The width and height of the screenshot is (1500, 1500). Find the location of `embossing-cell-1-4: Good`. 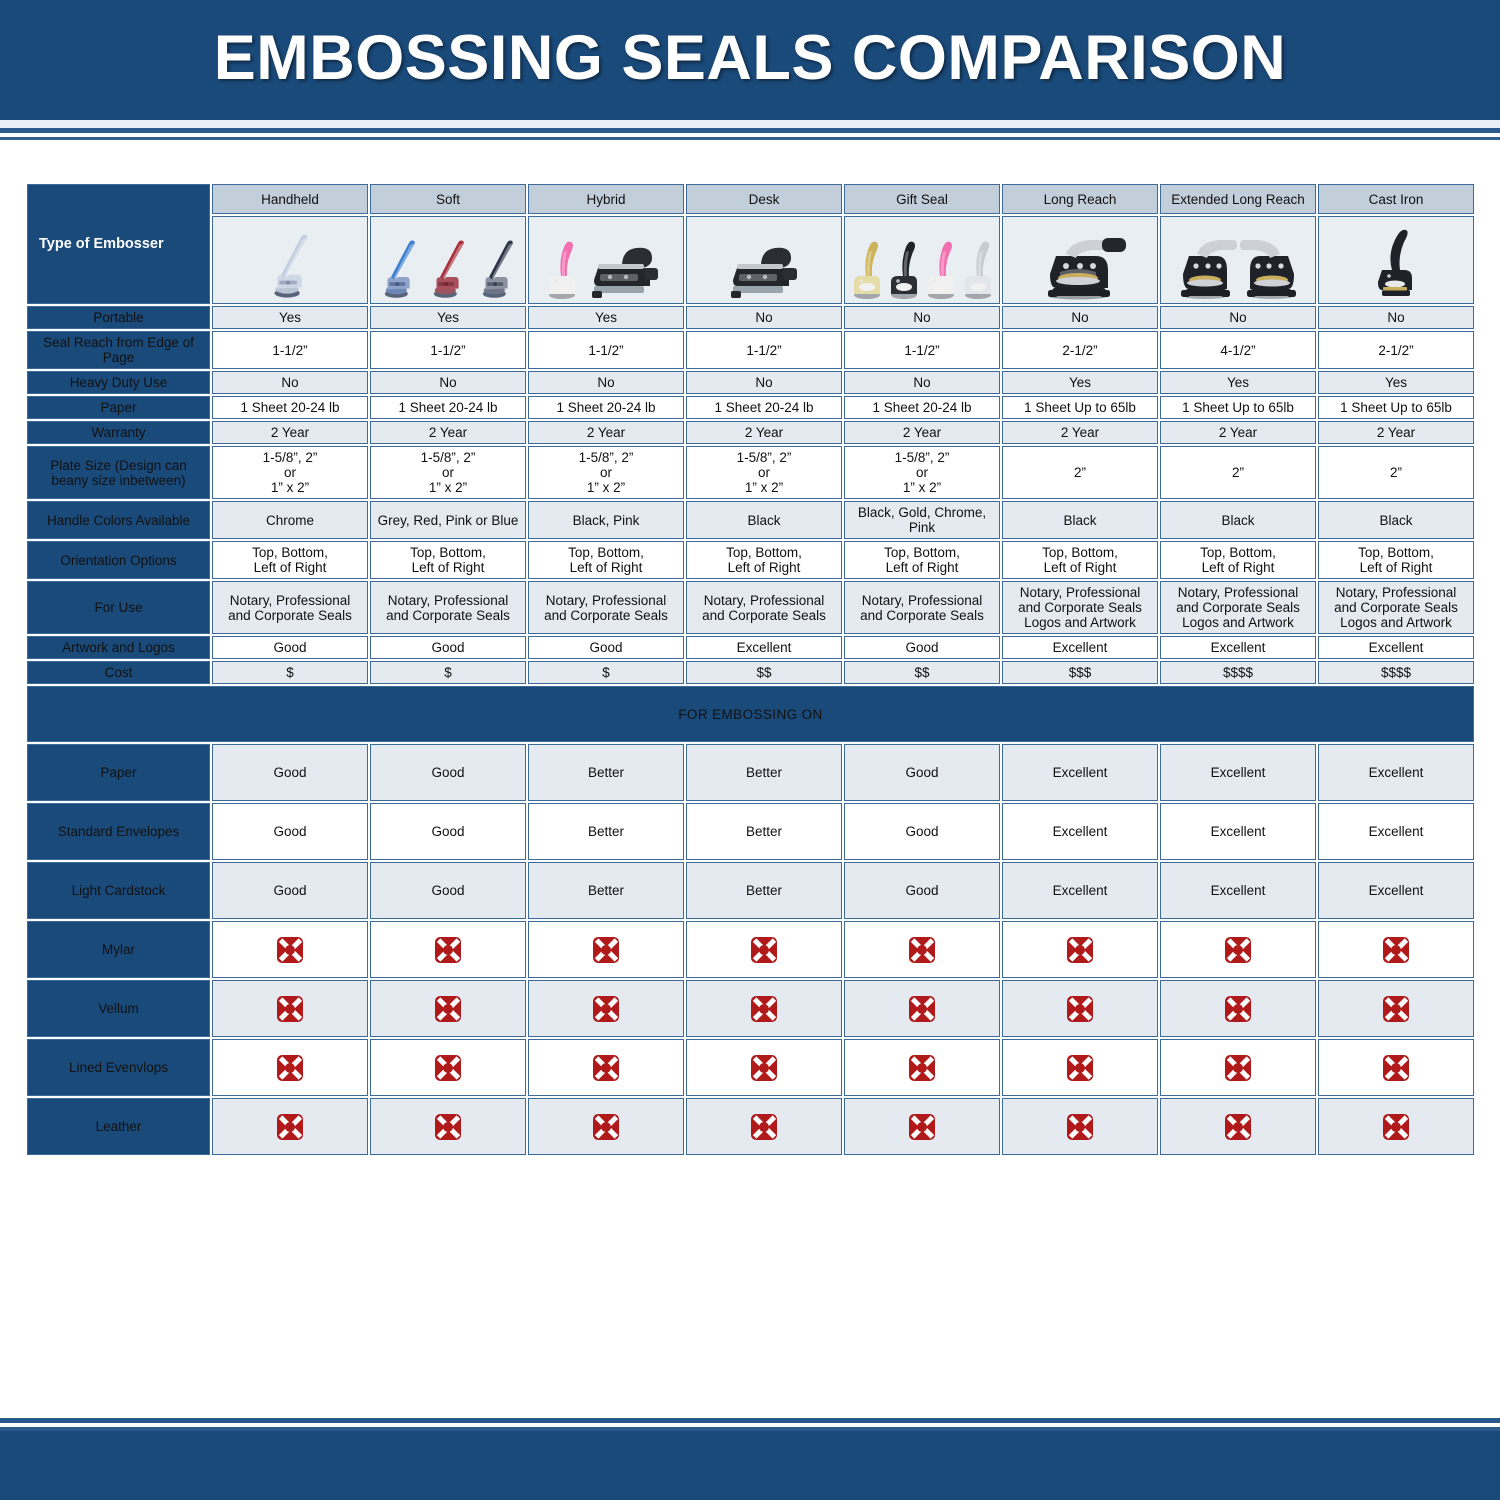

embossing-cell-1-4: Good is located at coordinates (922, 831).